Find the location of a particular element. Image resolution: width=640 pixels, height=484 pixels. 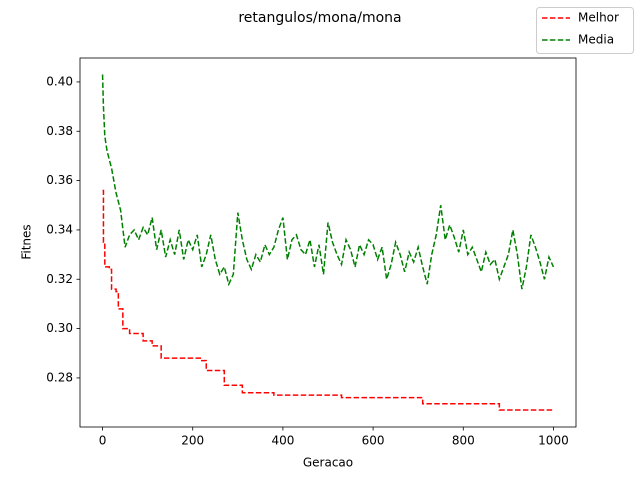

x-tick-label: 600 is located at coordinates (373, 441).